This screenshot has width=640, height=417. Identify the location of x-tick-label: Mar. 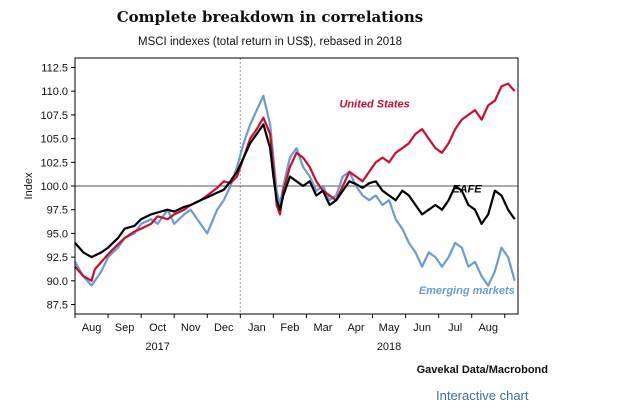
(322, 328).